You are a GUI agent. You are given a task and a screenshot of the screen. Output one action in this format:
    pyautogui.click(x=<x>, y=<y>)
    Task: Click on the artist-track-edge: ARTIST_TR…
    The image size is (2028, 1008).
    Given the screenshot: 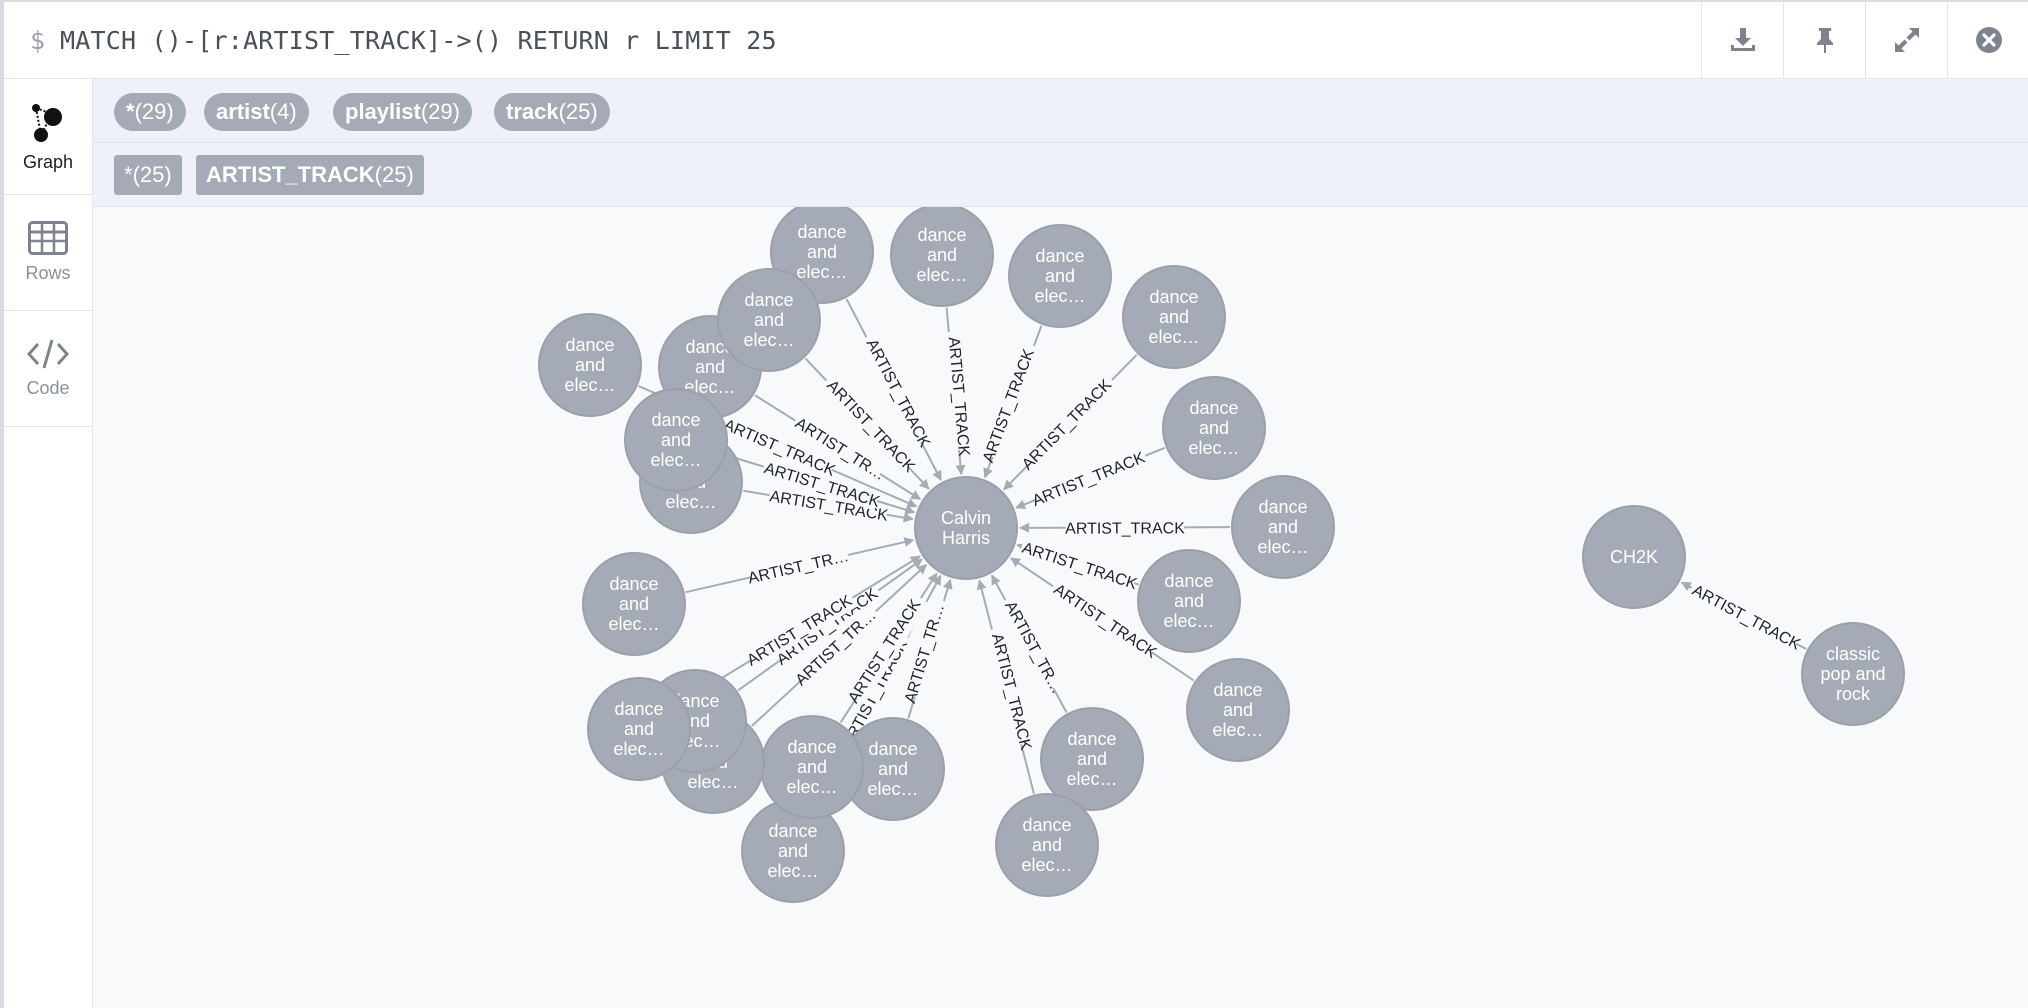 What is the action you would take?
    pyautogui.click(x=800, y=565)
    